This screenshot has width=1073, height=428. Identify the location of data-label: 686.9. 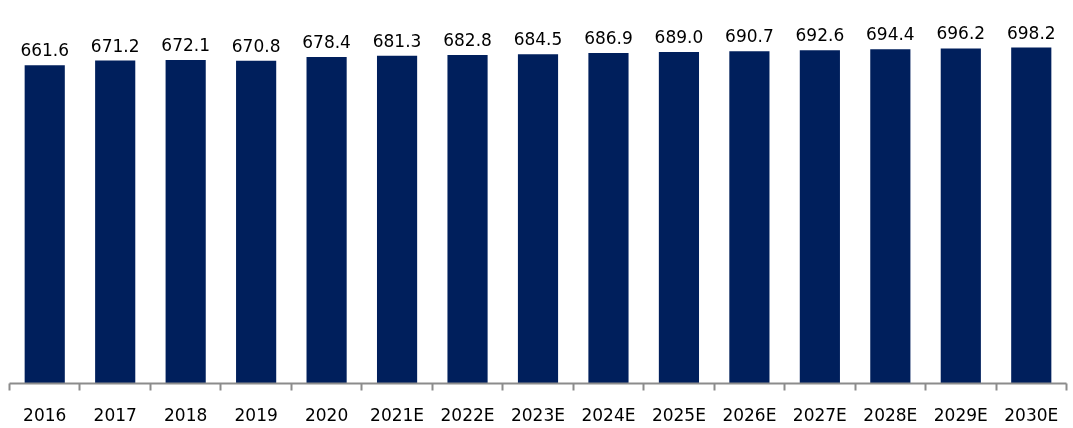
(608, 37).